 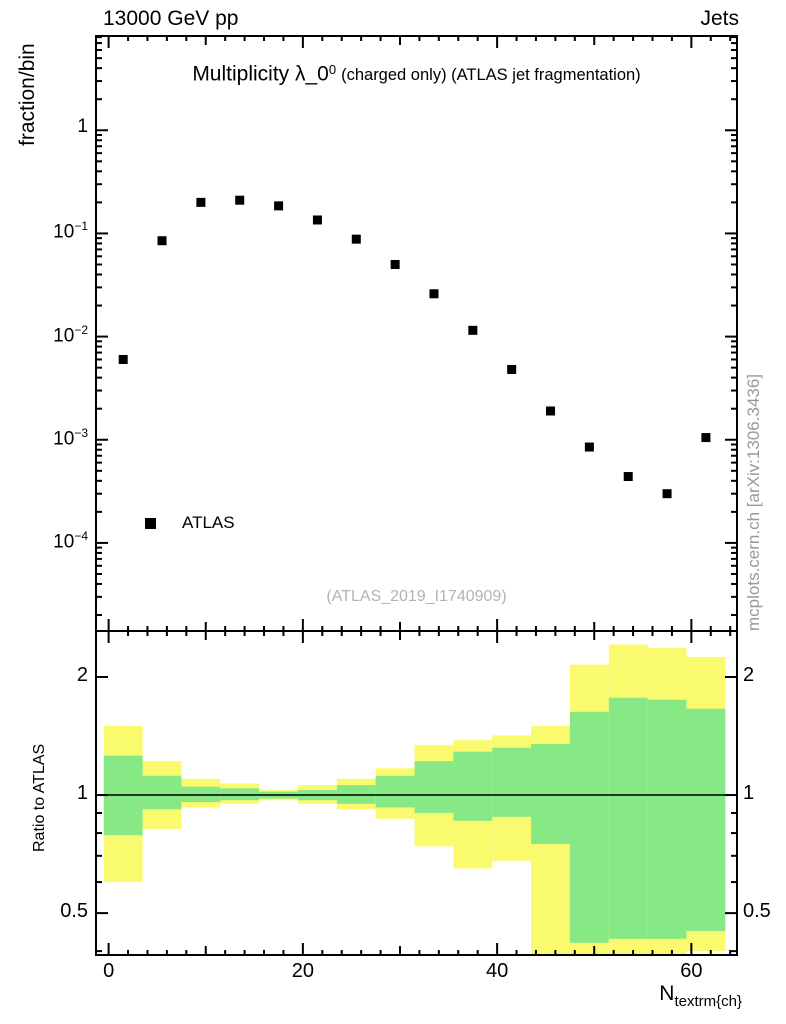 What do you see at coordinates (27, 94) in the screenshot?
I see `main-y-axis-title: fraction/bin` at bounding box center [27, 94].